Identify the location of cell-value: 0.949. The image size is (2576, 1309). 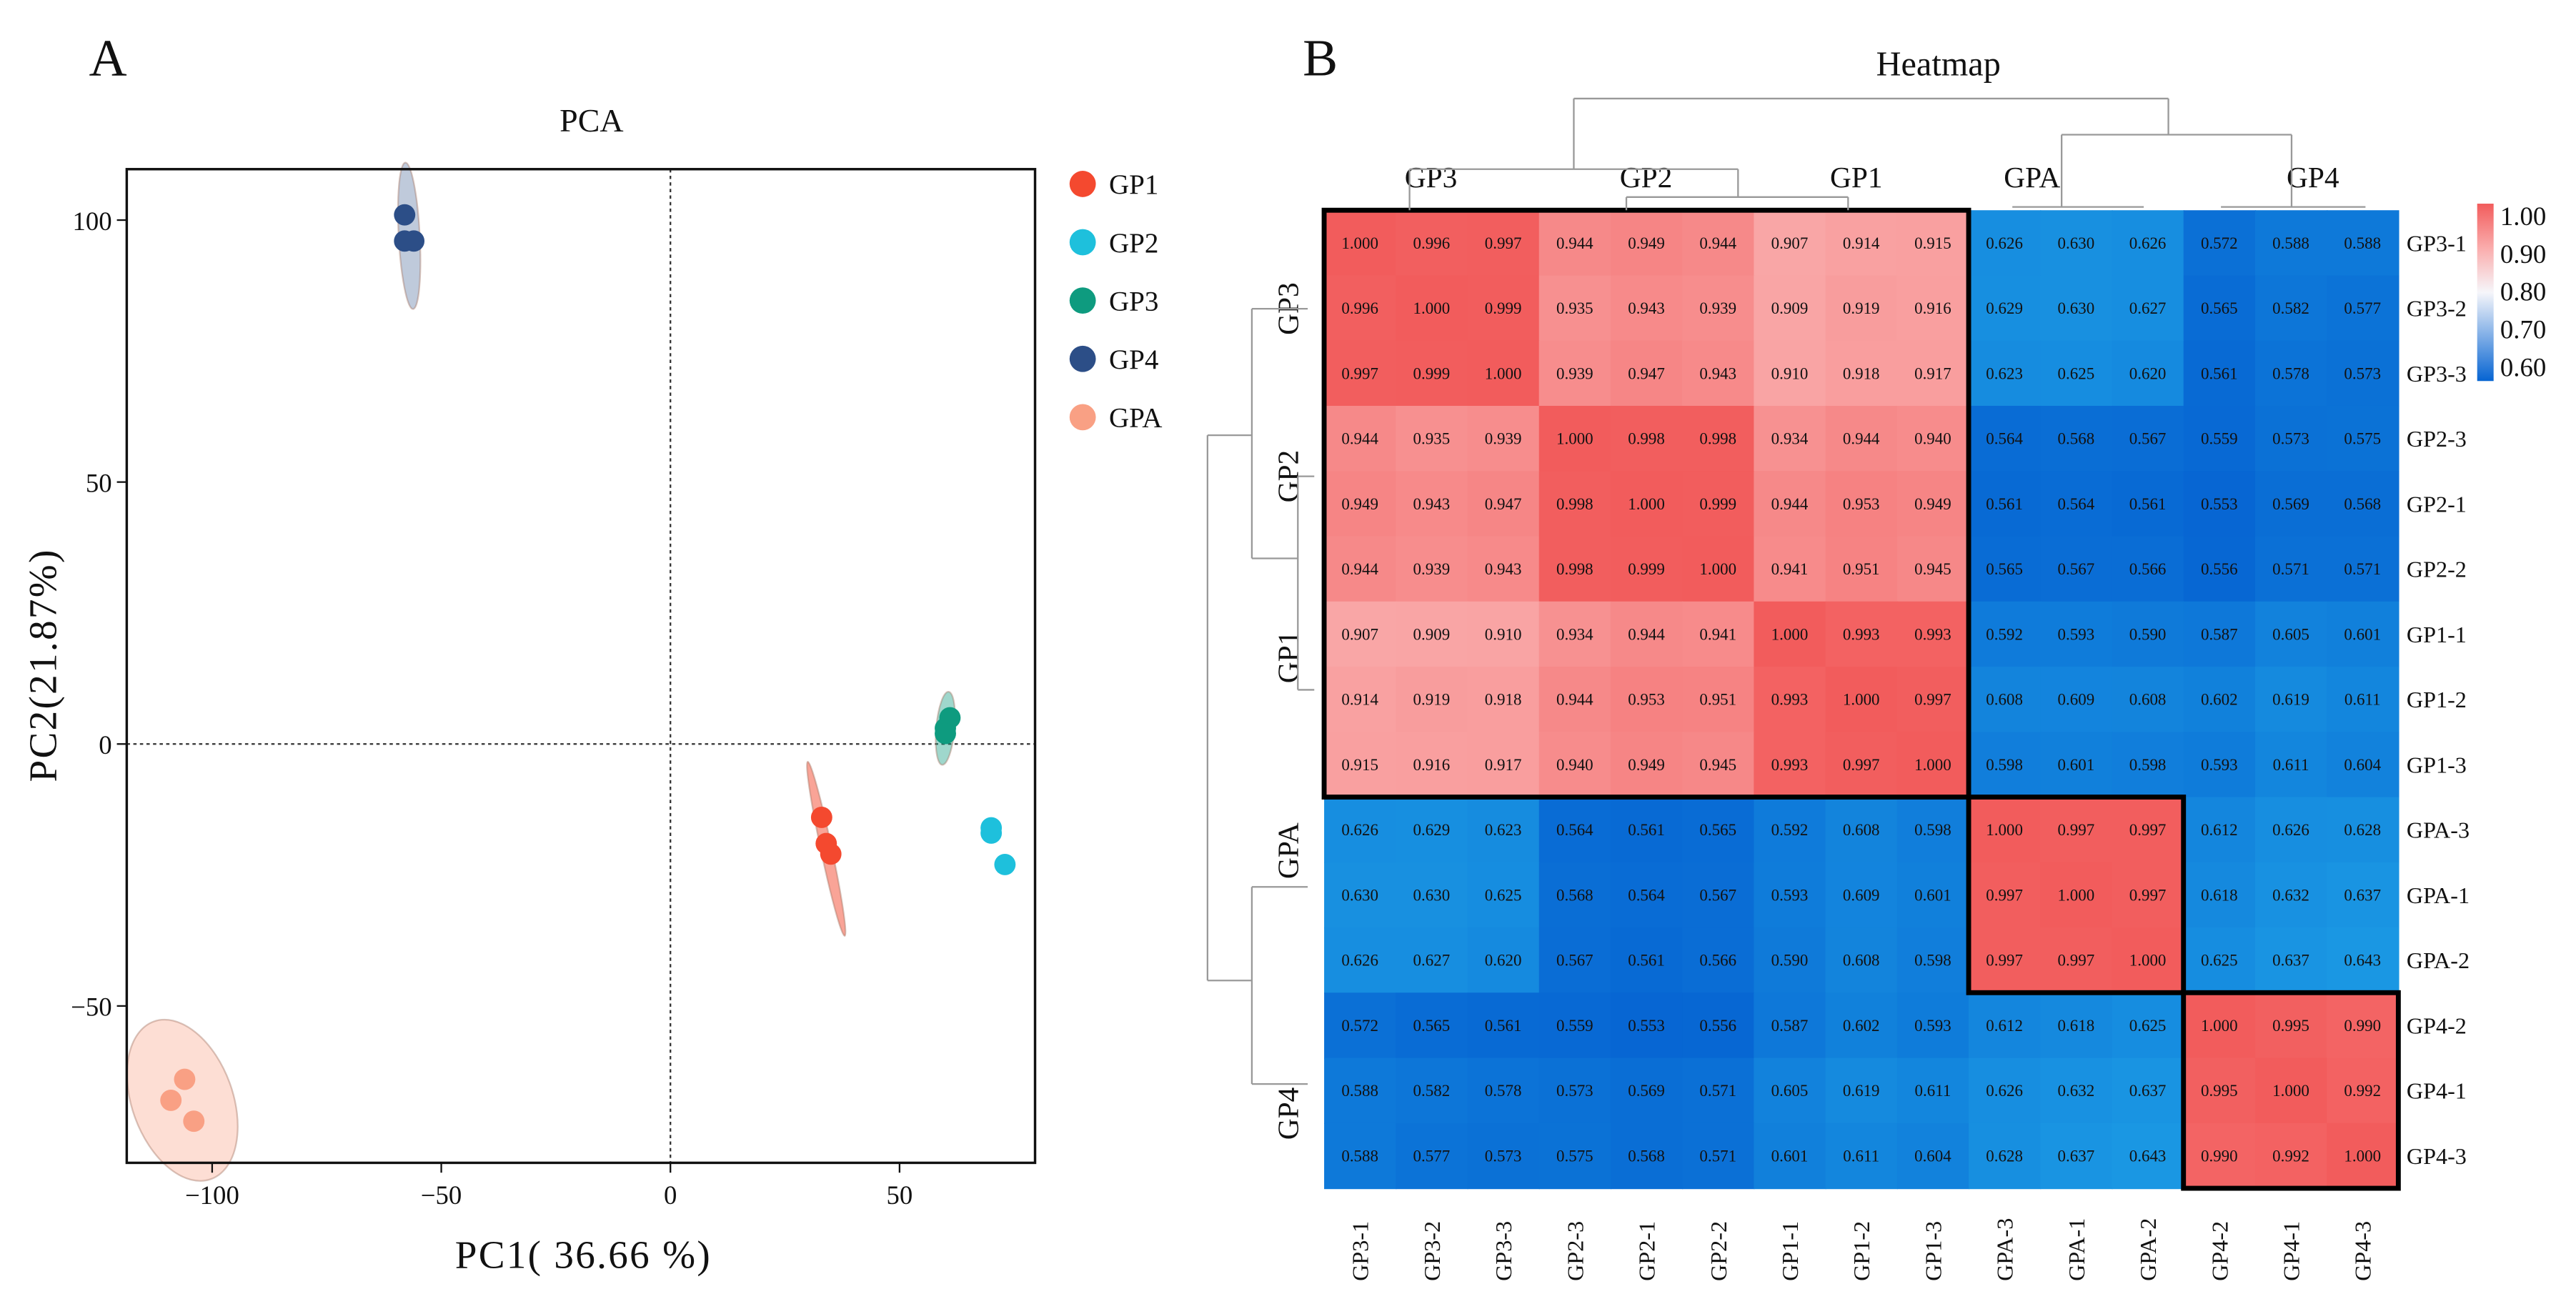
(1646, 243).